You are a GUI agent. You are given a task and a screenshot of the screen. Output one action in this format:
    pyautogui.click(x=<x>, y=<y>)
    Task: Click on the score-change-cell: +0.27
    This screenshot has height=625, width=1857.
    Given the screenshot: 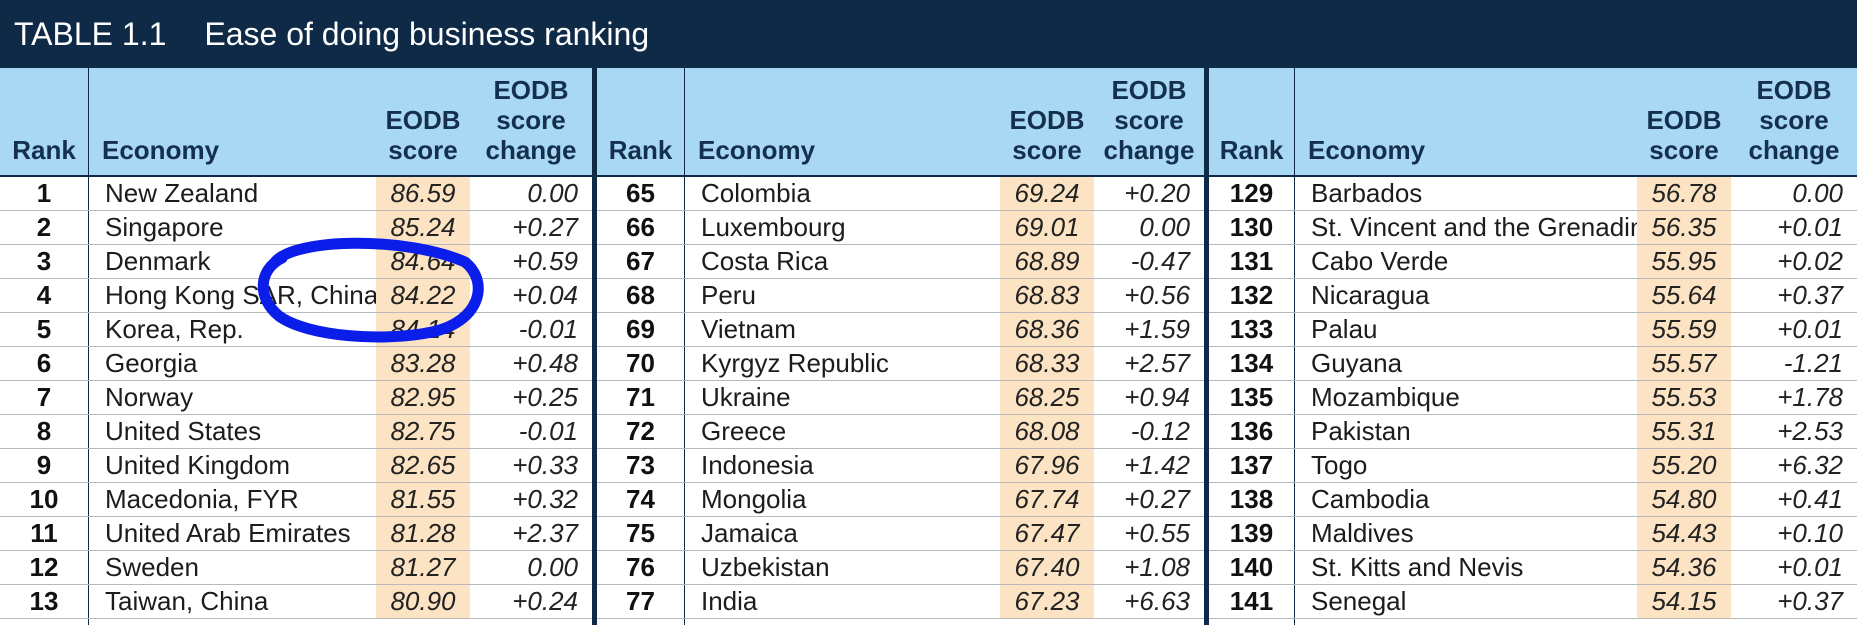 What is the action you would take?
    pyautogui.click(x=1157, y=499)
    